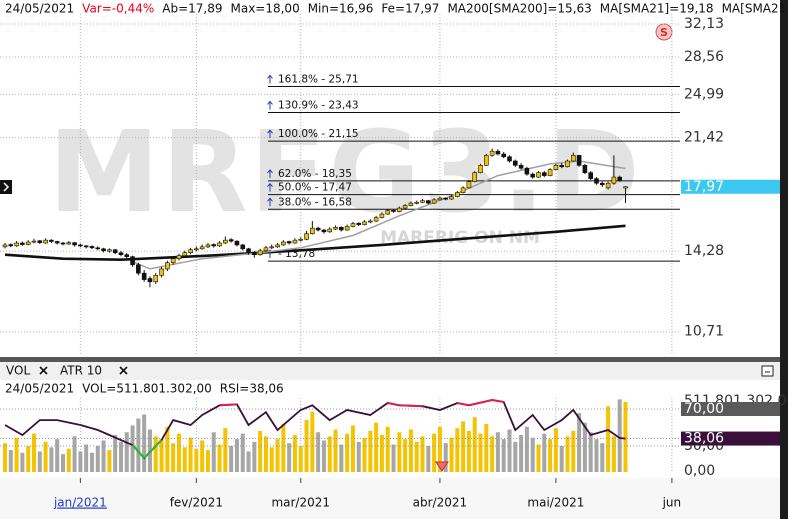 This screenshot has width=788, height=519. What do you see at coordinates (81, 371) in the screenshot?
I see `indicator-tab: ATR 10` at bounding box center [81, 371].